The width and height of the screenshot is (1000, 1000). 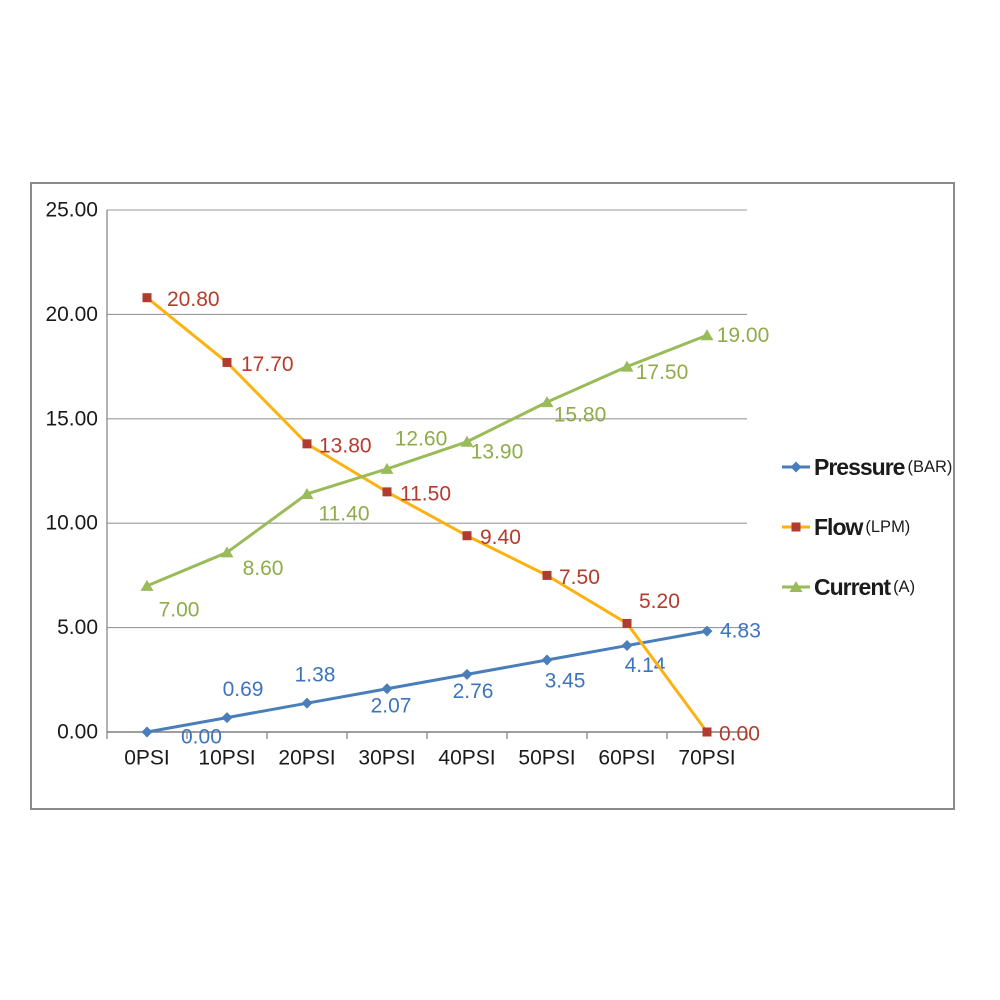 What do you see at coordinates (306, 758) in the screenshot?
I see `x-category-label: 20PSI` at bounding box center [306, 758].